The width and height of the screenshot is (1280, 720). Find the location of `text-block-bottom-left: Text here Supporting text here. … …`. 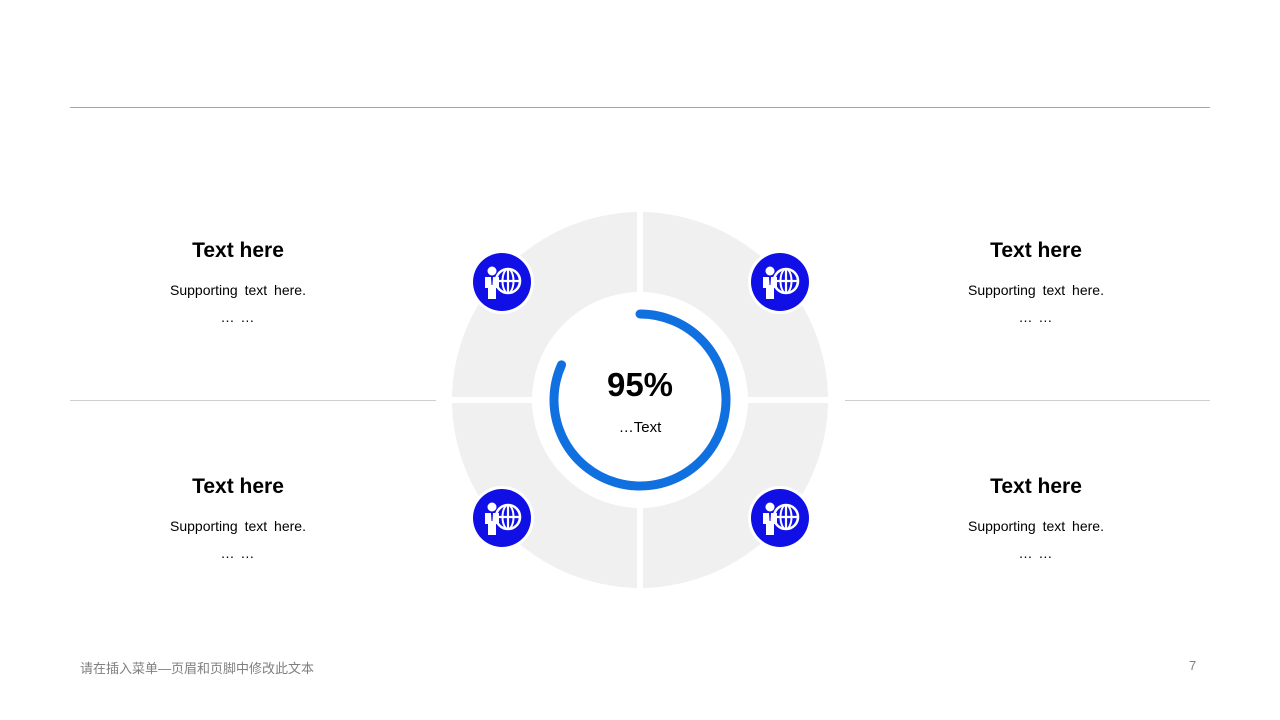

text-block-bottom-left: Text here Supporting text here. … … is located at coordinates (238, 518).